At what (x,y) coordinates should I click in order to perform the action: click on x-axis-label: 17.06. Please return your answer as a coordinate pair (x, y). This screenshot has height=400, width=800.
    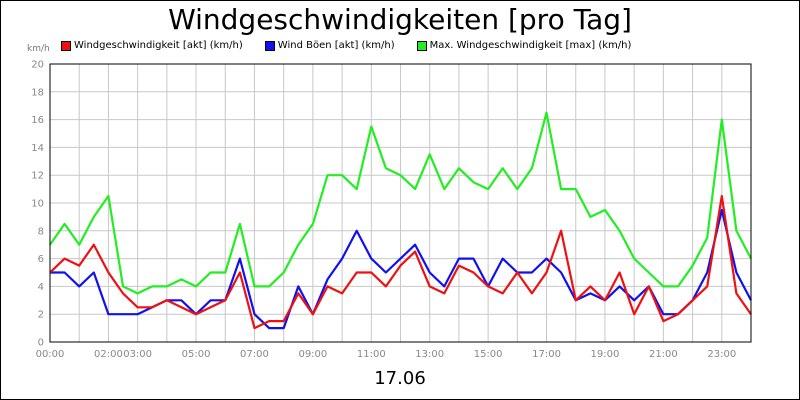
    Looking at the image, I should click on (400, 378).